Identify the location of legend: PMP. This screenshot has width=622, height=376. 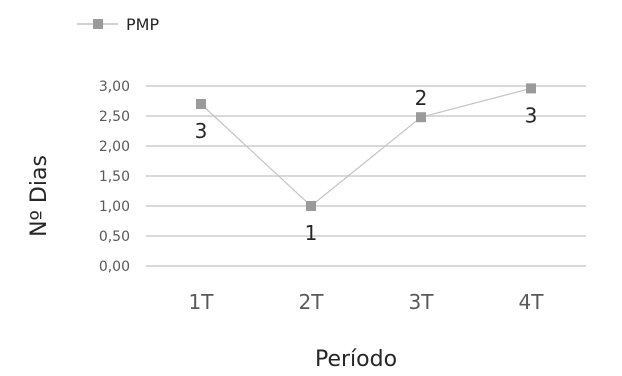
(118, 24).